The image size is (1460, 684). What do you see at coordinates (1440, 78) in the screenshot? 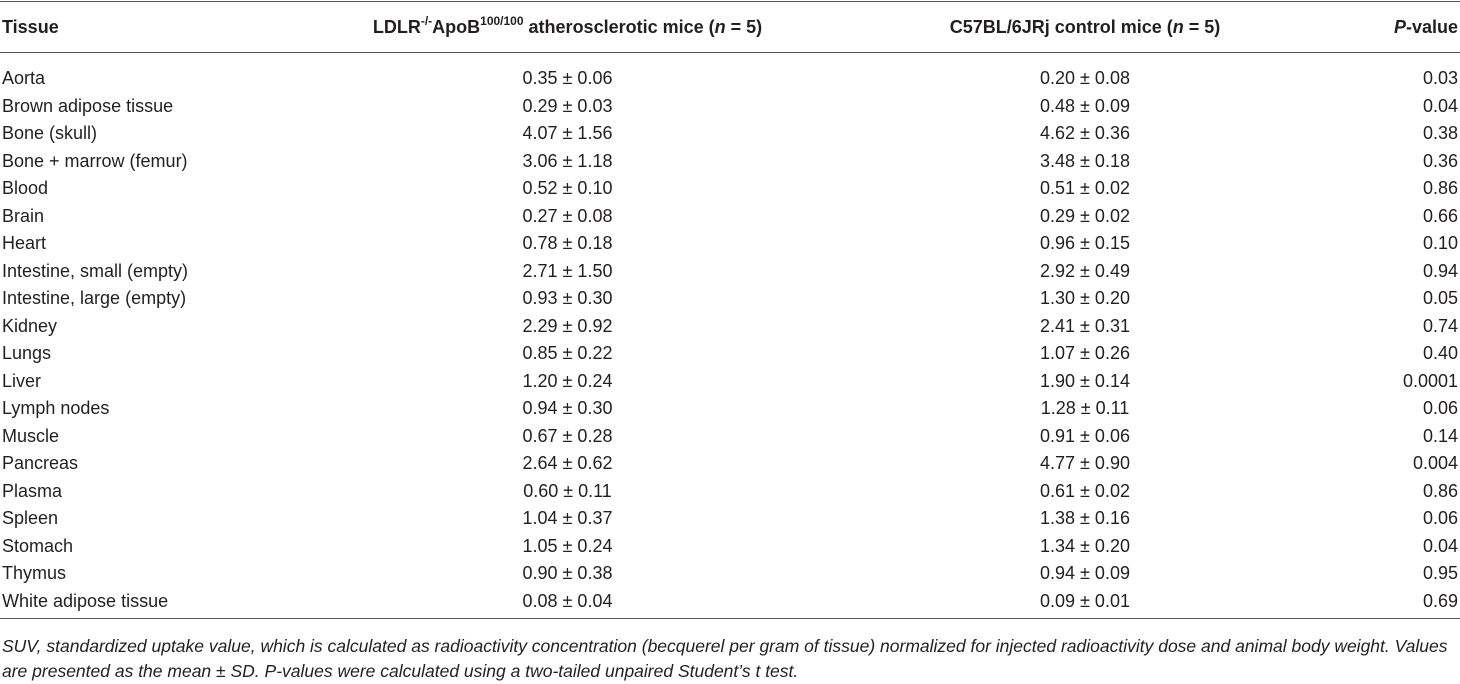
I see `table-cell: 0.03` at bounding box center [1440, 78].